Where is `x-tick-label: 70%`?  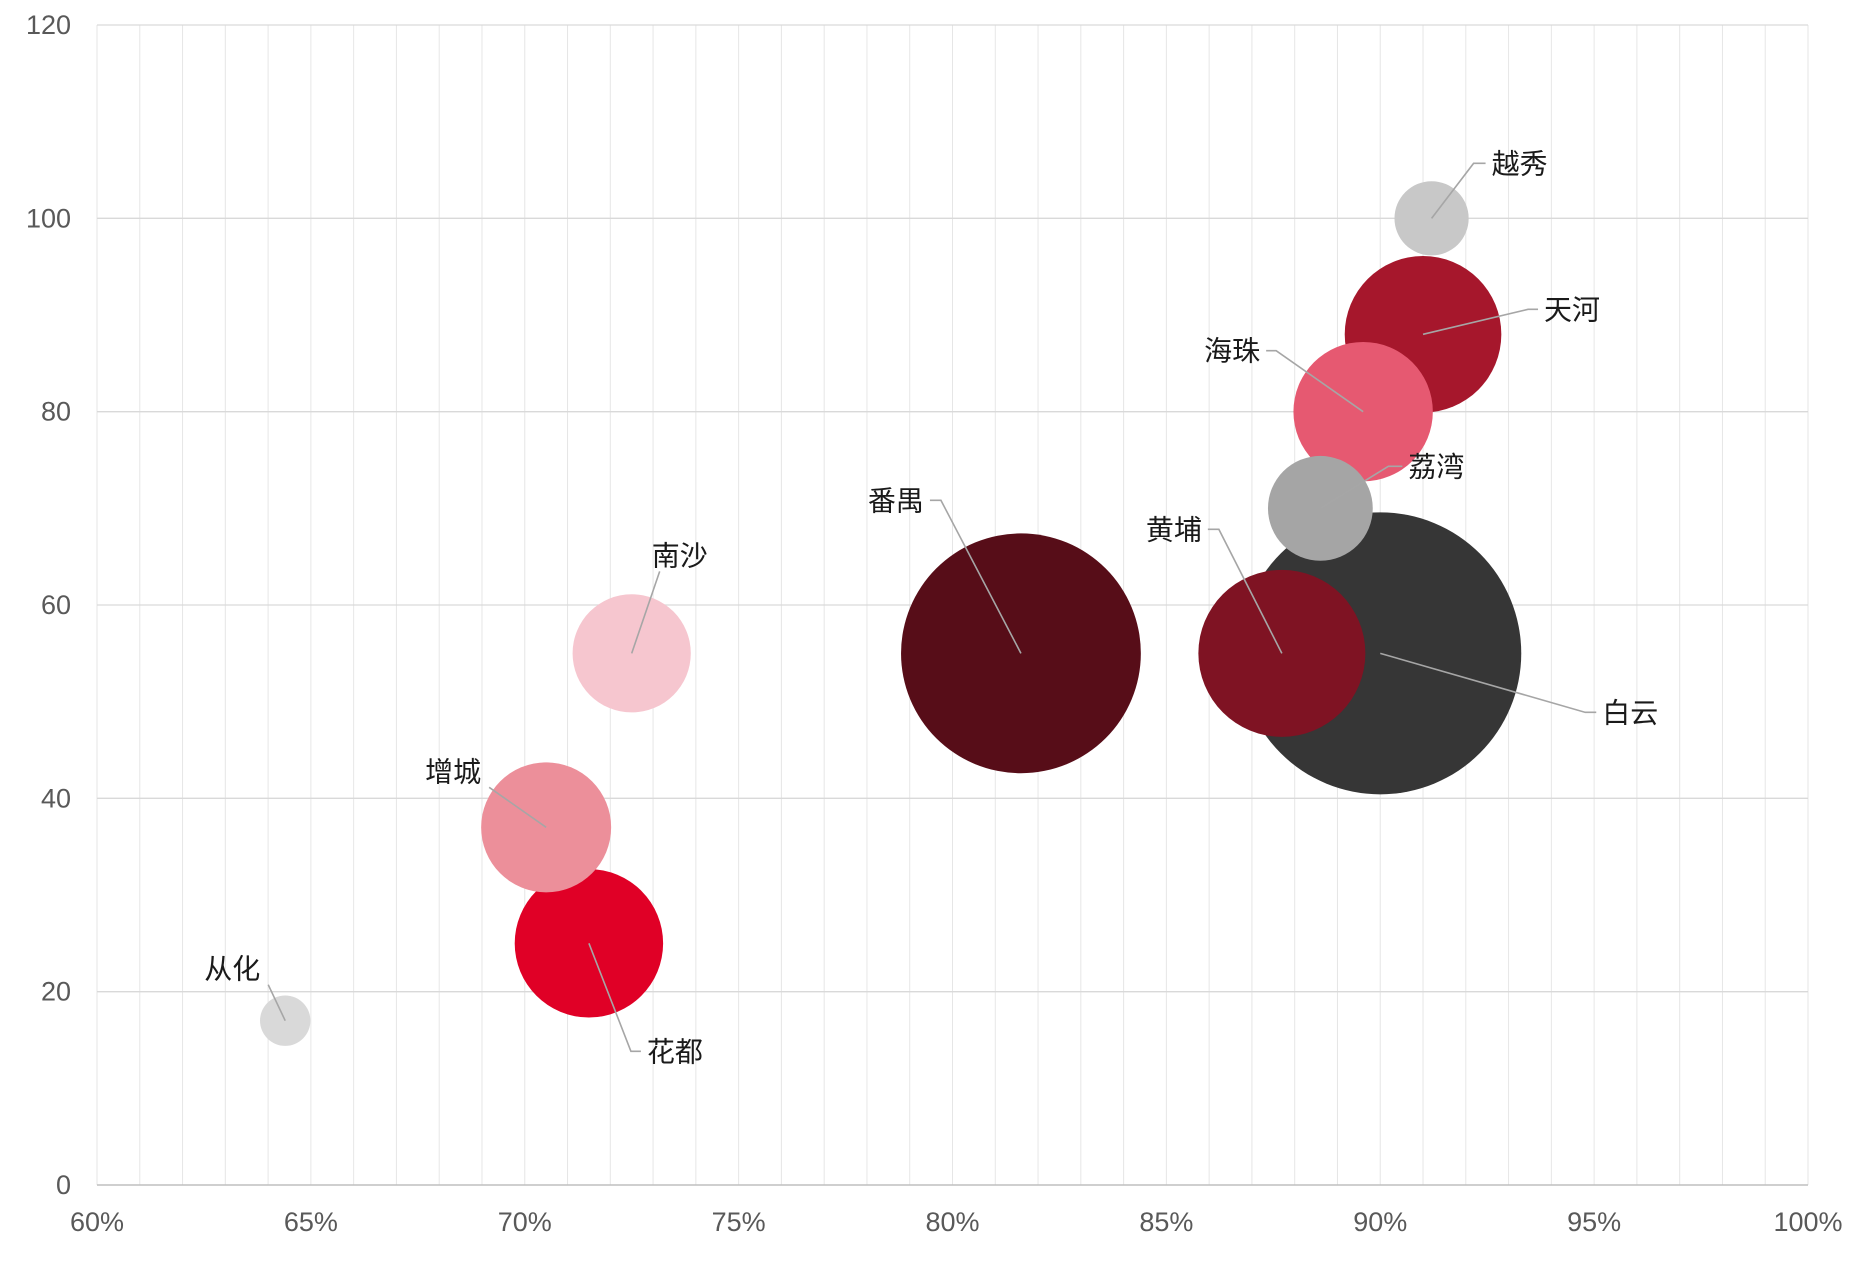 x-tick-label: 70% is located at coordinates (525, 1222).